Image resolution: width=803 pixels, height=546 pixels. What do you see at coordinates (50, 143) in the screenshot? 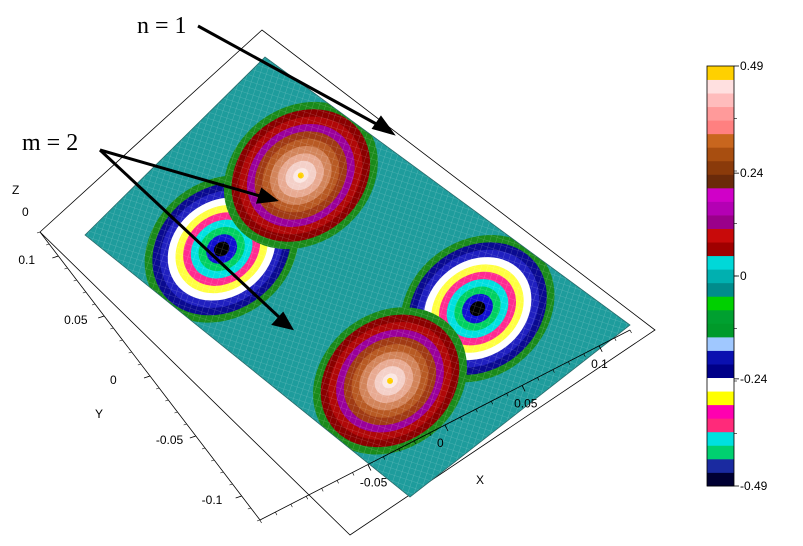
I see `annotation-m: m = 2` at bounding box center [50, 143].